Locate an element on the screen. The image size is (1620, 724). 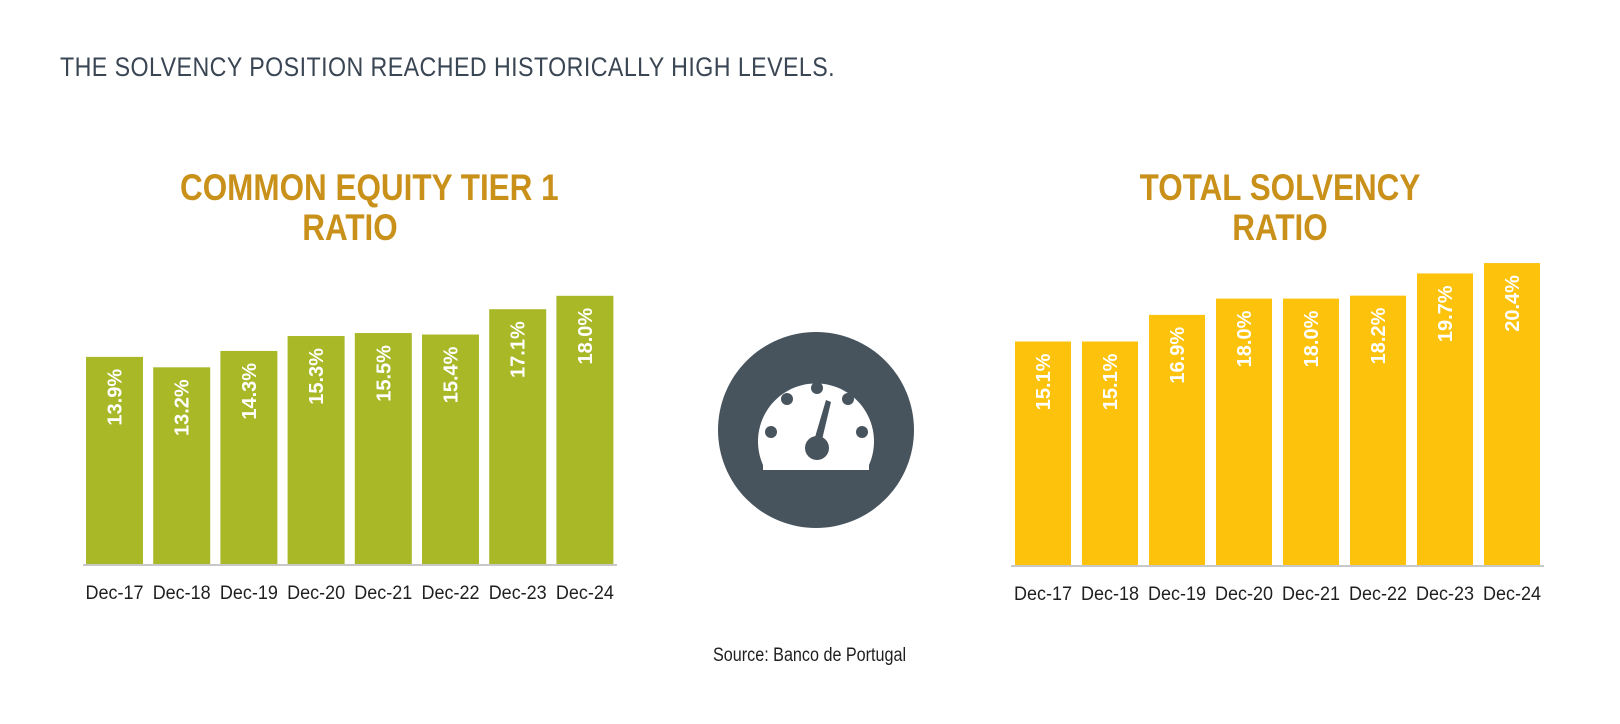
cet1-data-label: 17.1% is located at coordinates (519, 349).